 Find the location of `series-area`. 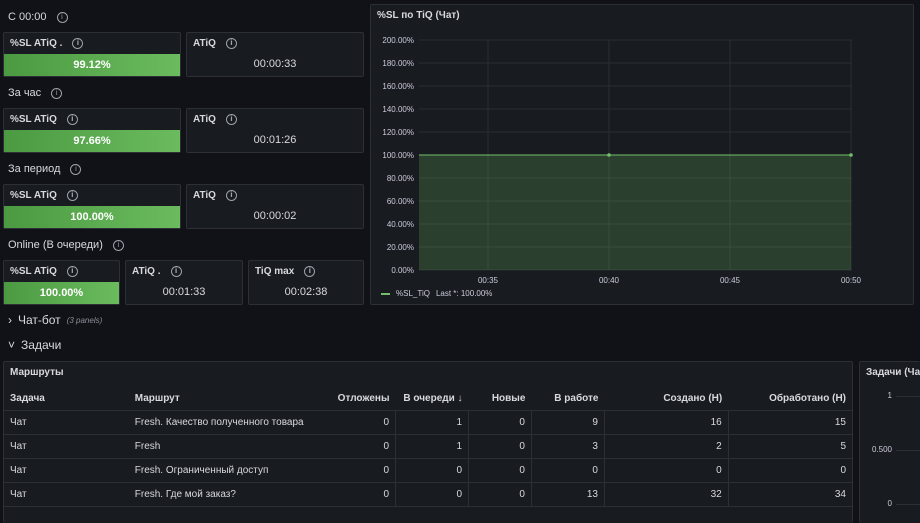

series-area is located at coordinates (635, 212).